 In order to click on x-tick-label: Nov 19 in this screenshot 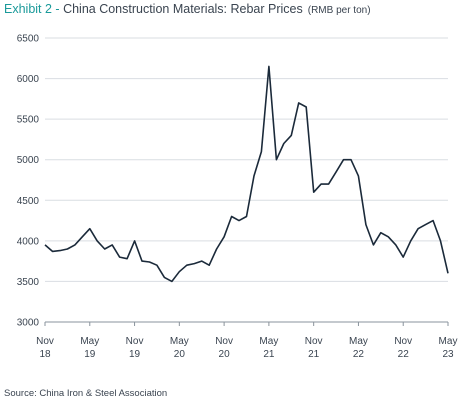, I will do `click(135, 348)`.